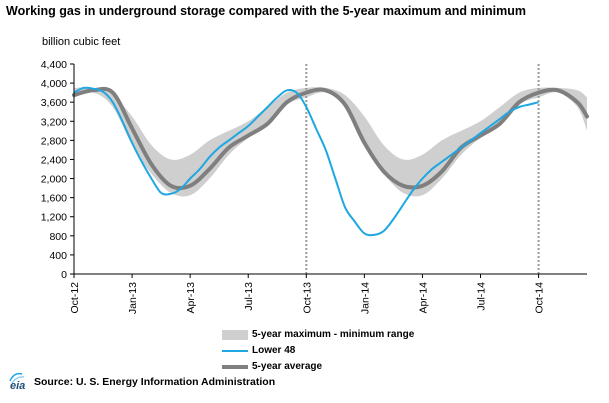  What do you see at coordinates (249, 296) in the screenshot?
I see `x-tick-label: Jul-13` at bounding box center [249, 296].